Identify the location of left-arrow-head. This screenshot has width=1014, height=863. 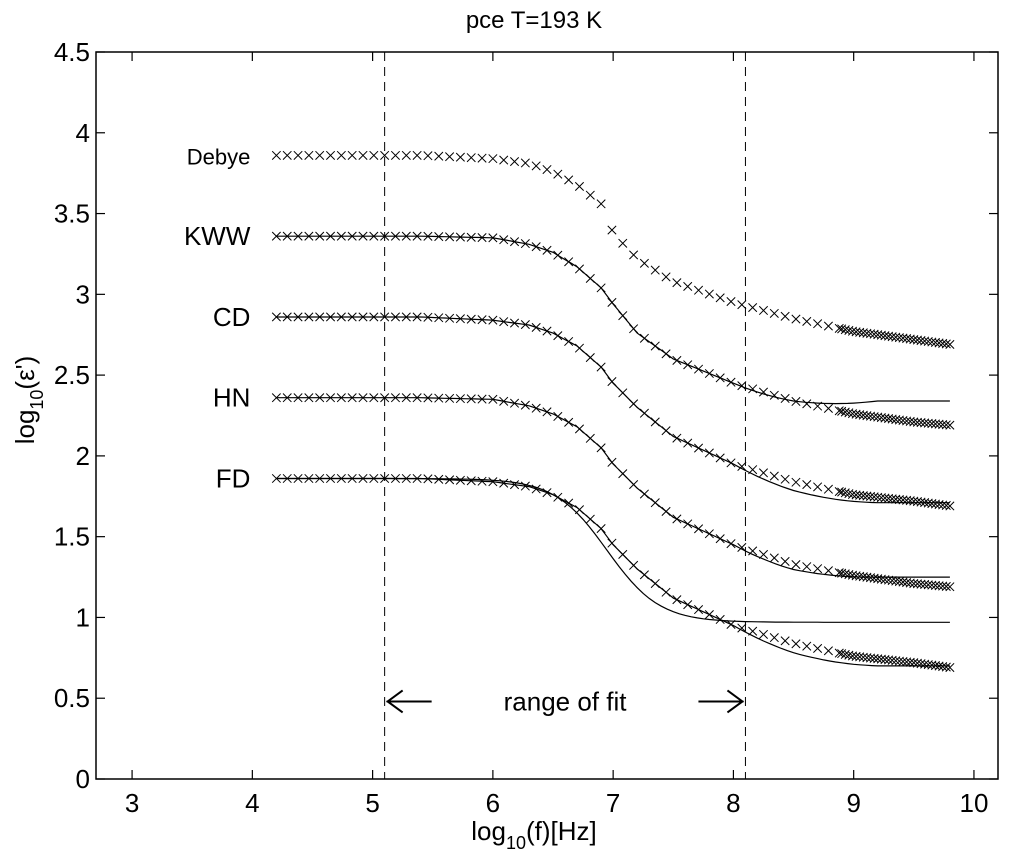
(394, 701).